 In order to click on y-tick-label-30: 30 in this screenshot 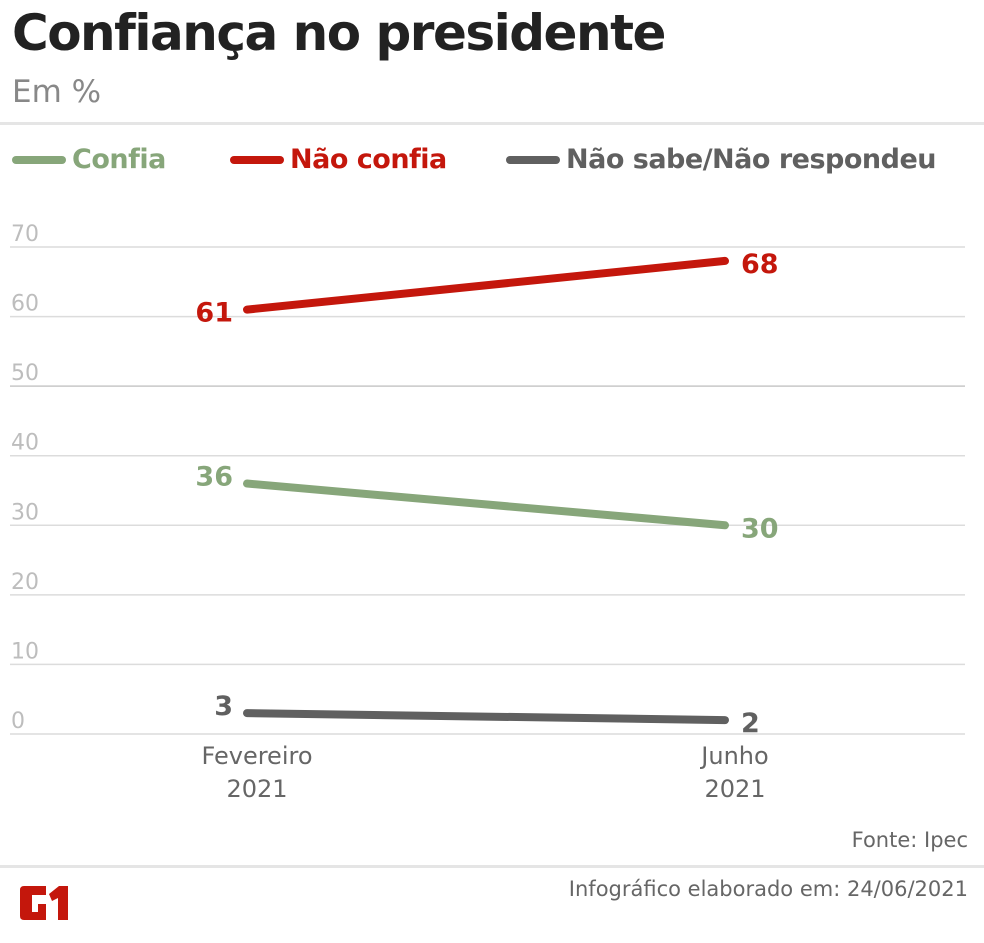, I will do `click(25, 512)`.